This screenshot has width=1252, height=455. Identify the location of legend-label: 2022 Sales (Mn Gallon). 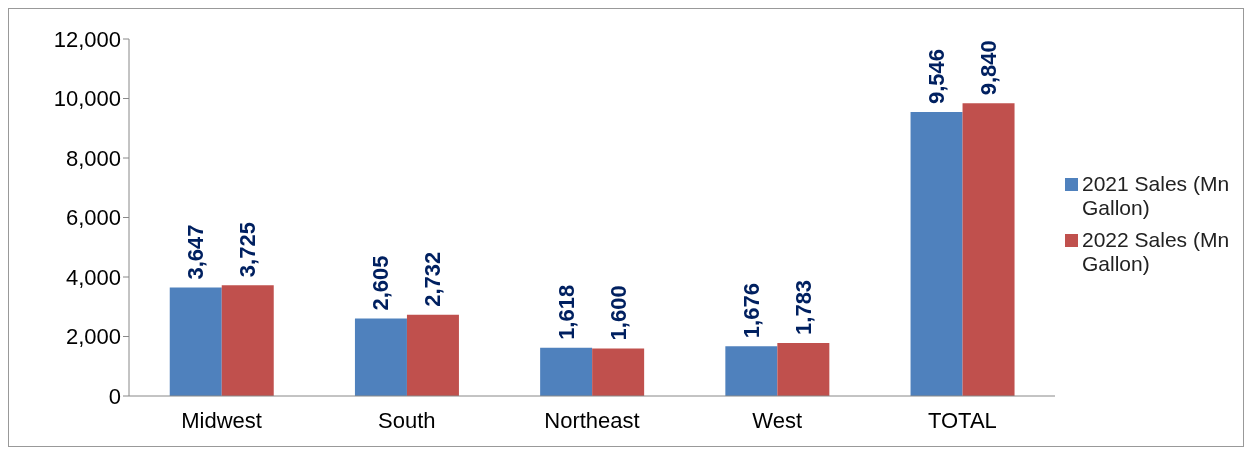
(1156, 251).